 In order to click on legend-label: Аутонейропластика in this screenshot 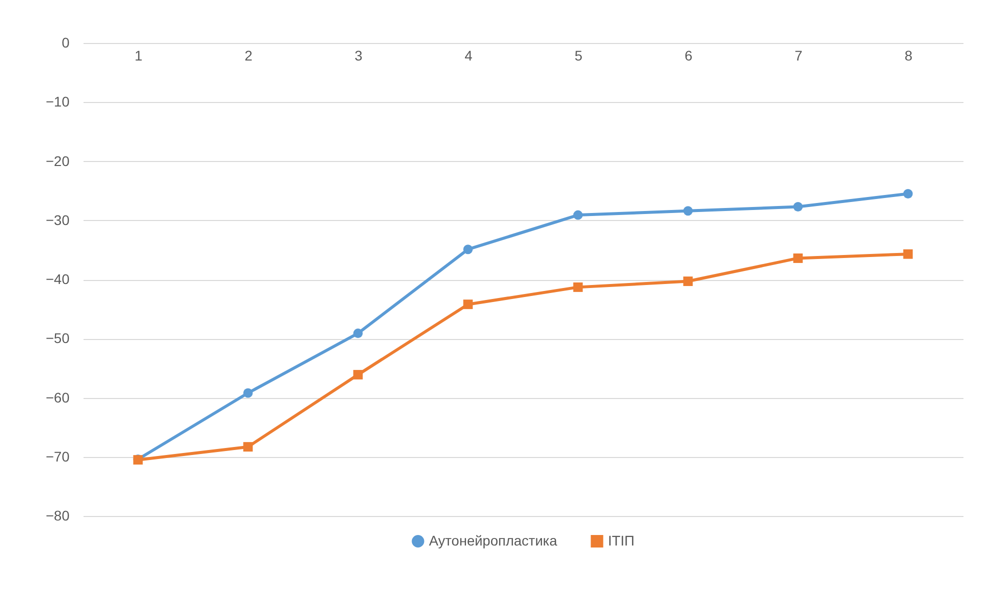, I will do `click(493, 540)`.